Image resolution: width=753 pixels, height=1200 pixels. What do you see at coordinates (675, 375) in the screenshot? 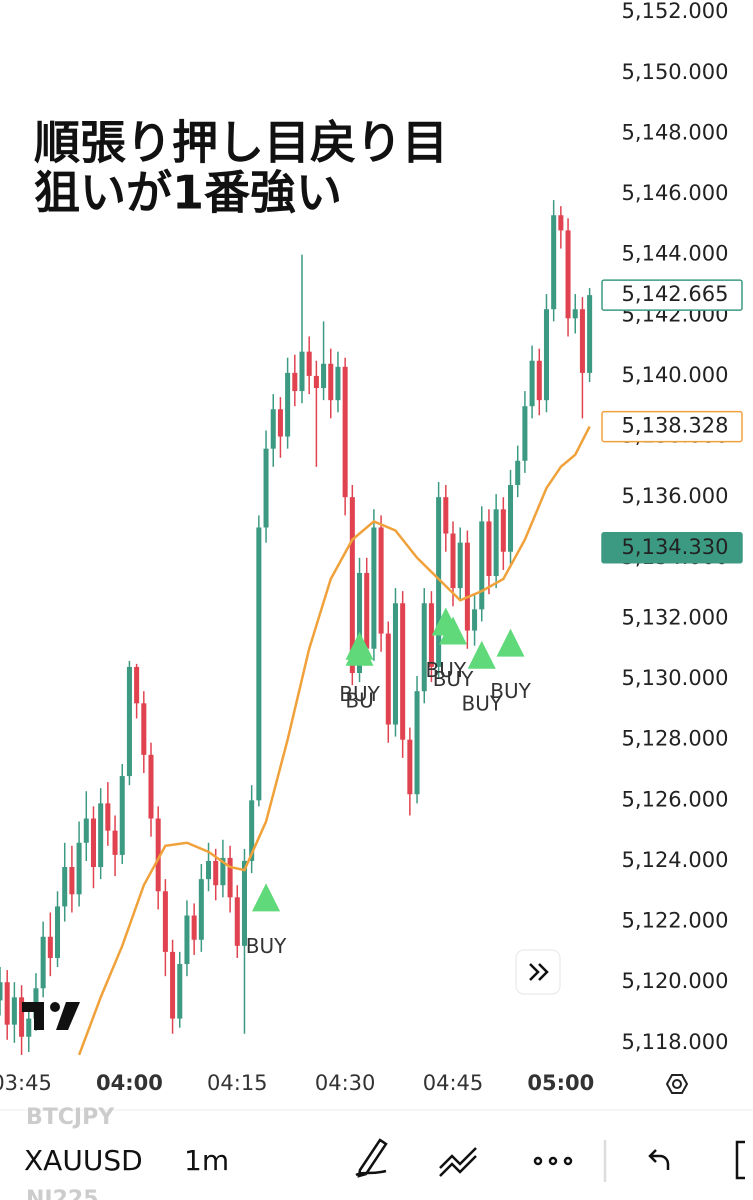
I see `y-tick-label: 5,140.000` at bounding box center [675, 375].